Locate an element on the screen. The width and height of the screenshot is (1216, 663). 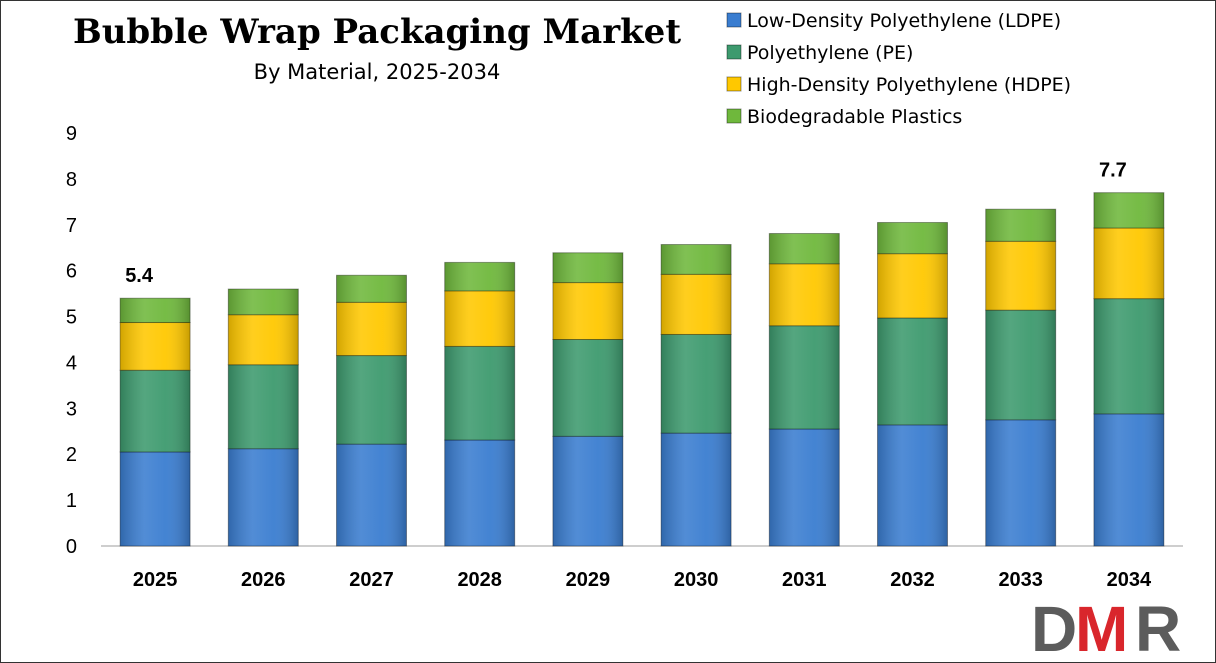
chart-subtitle: By Material, 2025-2034 is located at coordinates (377, 72).